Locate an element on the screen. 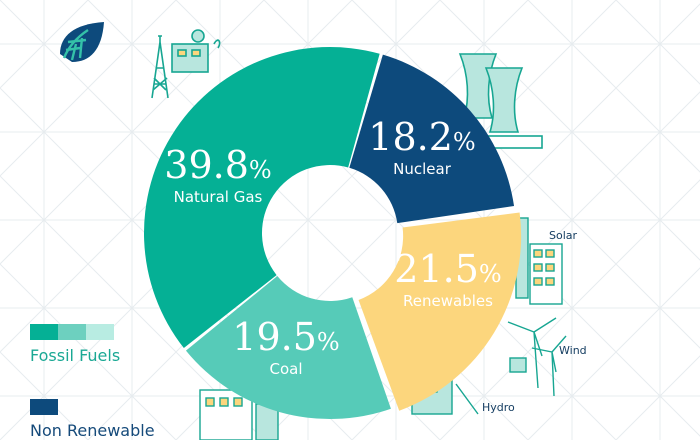  segment-nuclear is located at coordinates (432, 139).